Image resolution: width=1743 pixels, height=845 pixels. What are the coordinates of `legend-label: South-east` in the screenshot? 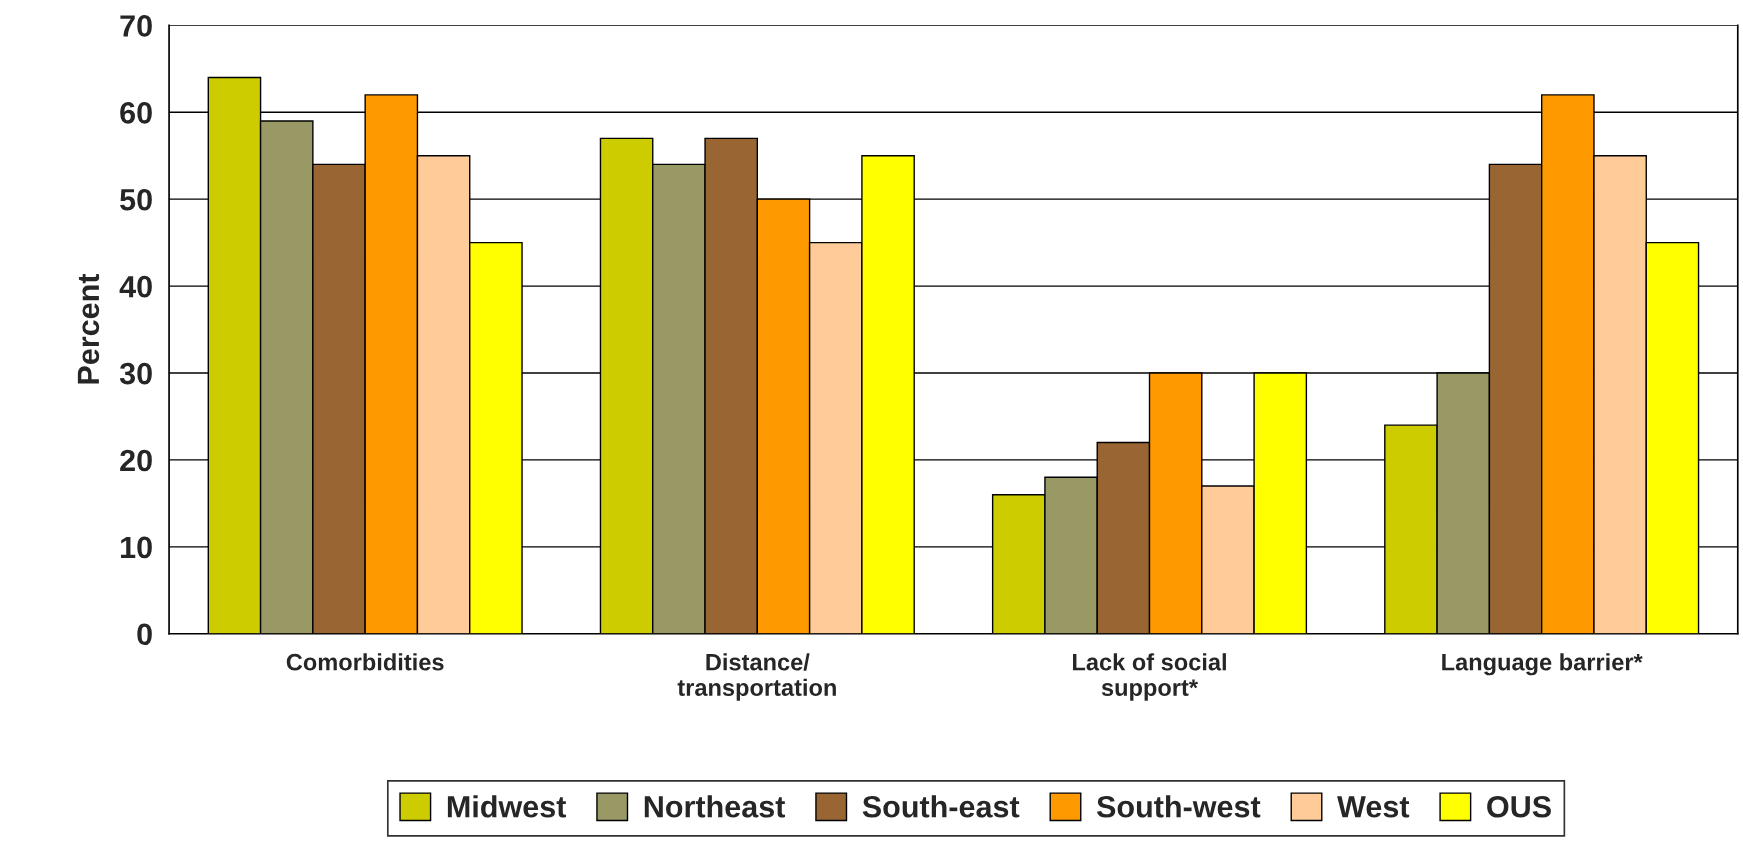 It's located at (941, 806).